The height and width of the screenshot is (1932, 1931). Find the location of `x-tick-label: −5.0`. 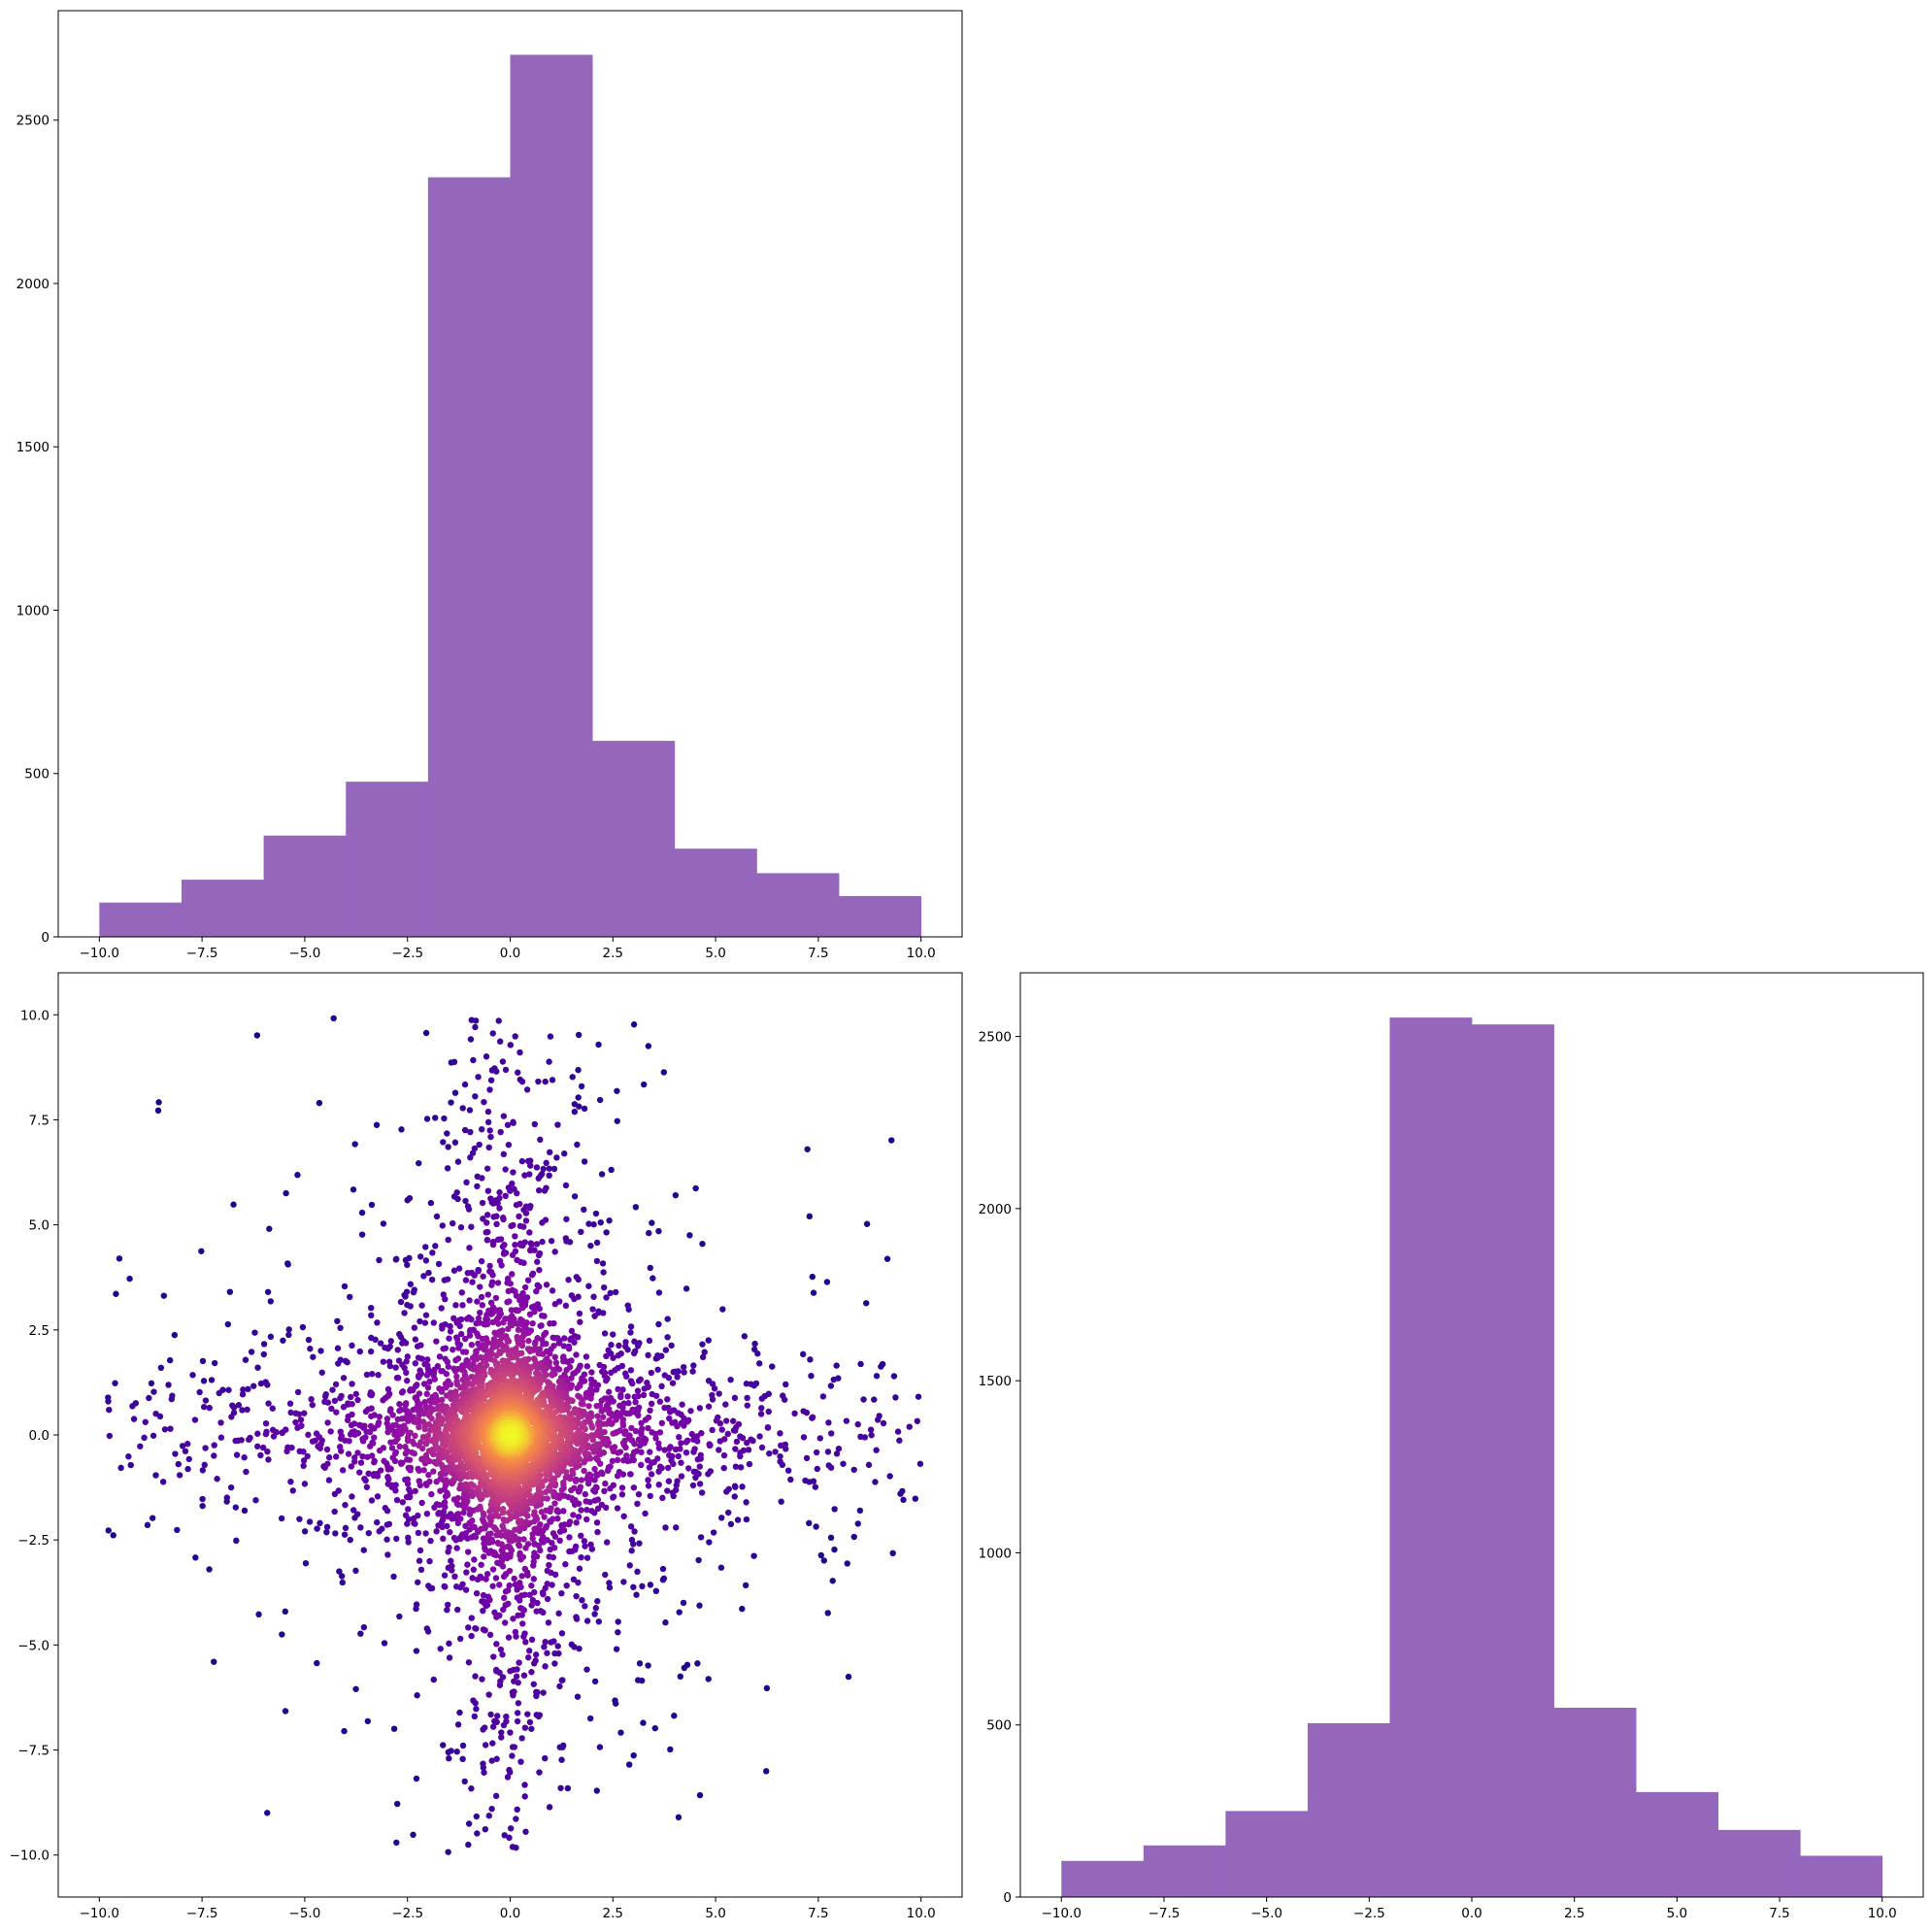

x-tick-label: −5.0 is located at coordinates (305, 954).